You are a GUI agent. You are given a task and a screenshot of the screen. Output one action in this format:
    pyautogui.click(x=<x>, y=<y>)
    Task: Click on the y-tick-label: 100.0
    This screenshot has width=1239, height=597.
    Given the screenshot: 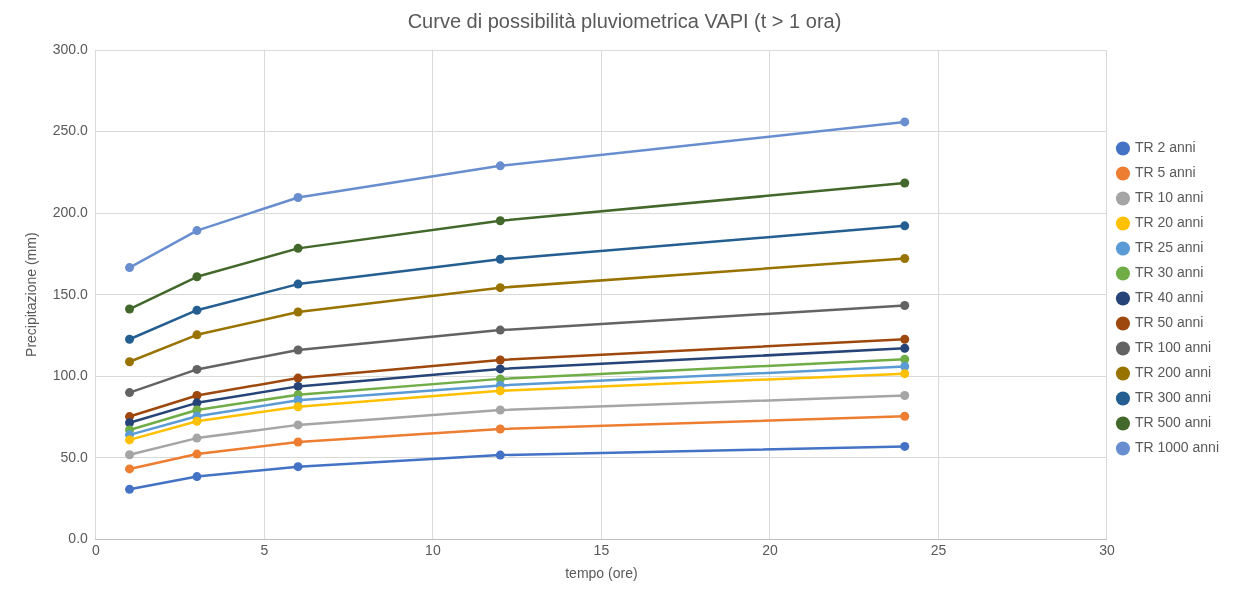 What is the action you would take?
    pyautogui.click(x=70, y=375)
    